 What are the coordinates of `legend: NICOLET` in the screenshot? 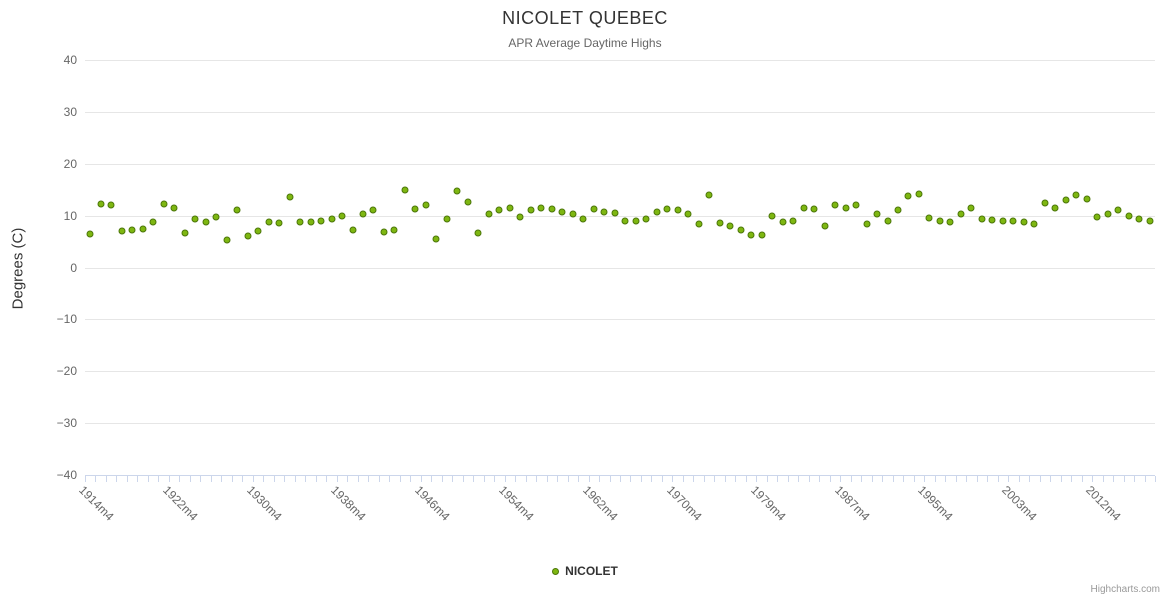 It's located at (585, 571).